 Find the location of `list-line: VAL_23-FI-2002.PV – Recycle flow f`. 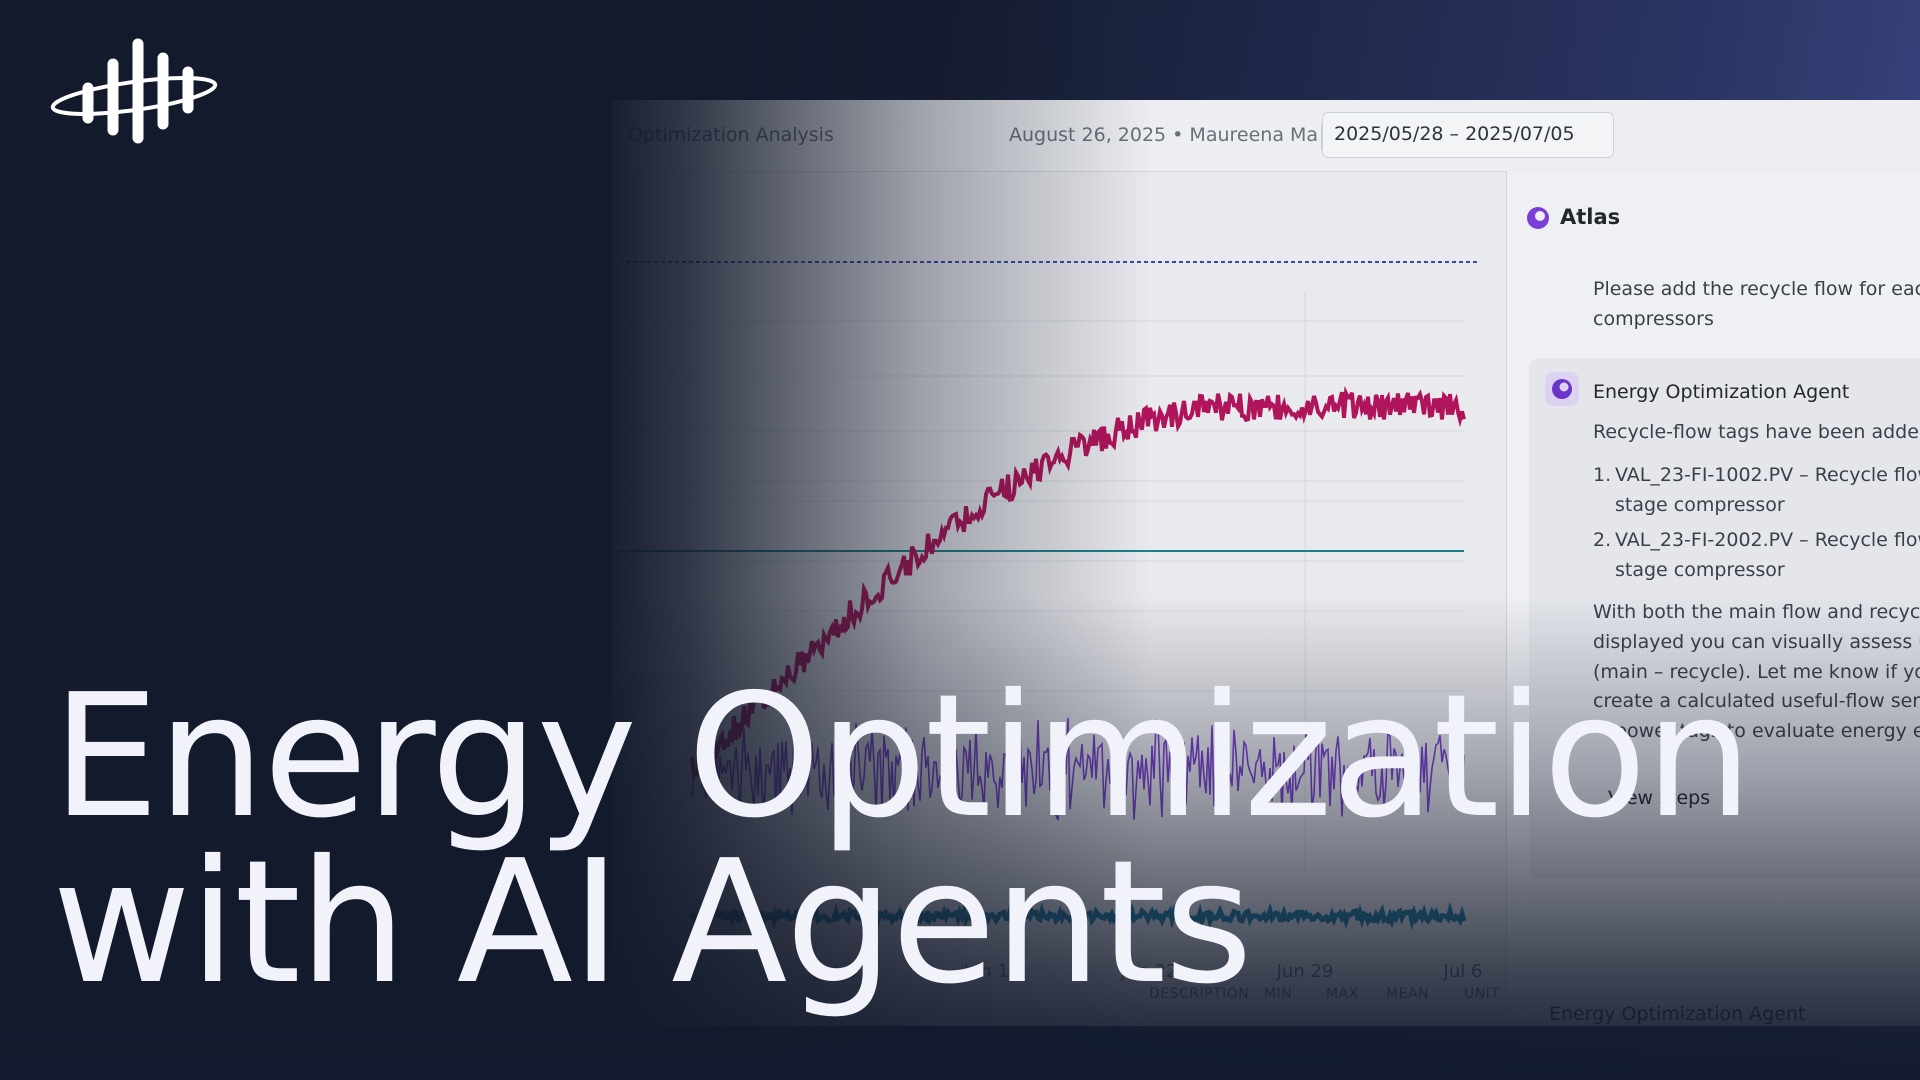

list-line: VAL_23-FI-2002.PV – Recycle flow f is located at coordinates (1767, 540).